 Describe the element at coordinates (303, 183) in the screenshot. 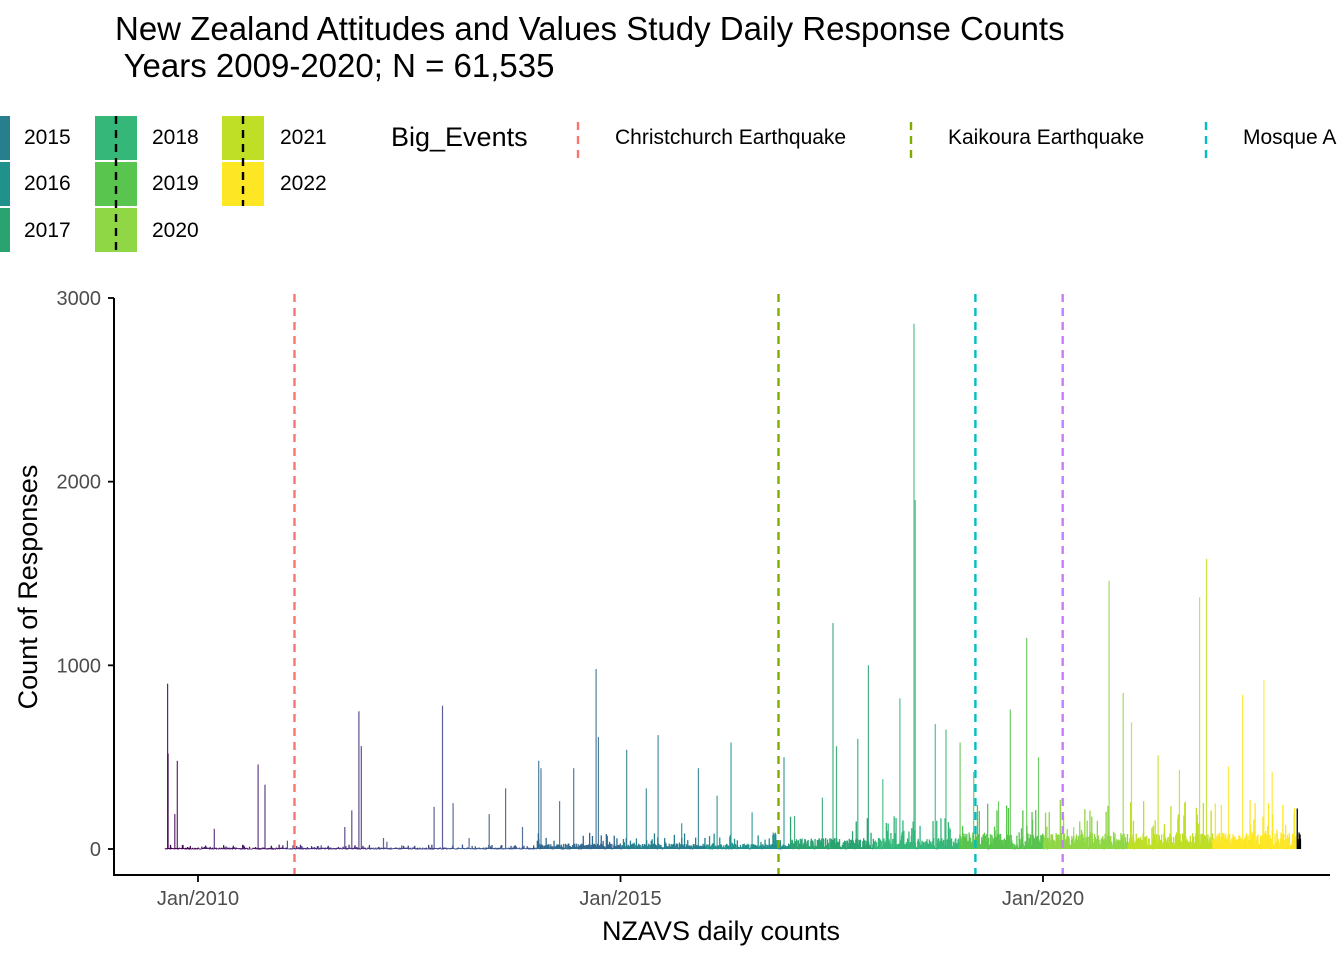

I see `legend-label-2022: 2022` at that location.